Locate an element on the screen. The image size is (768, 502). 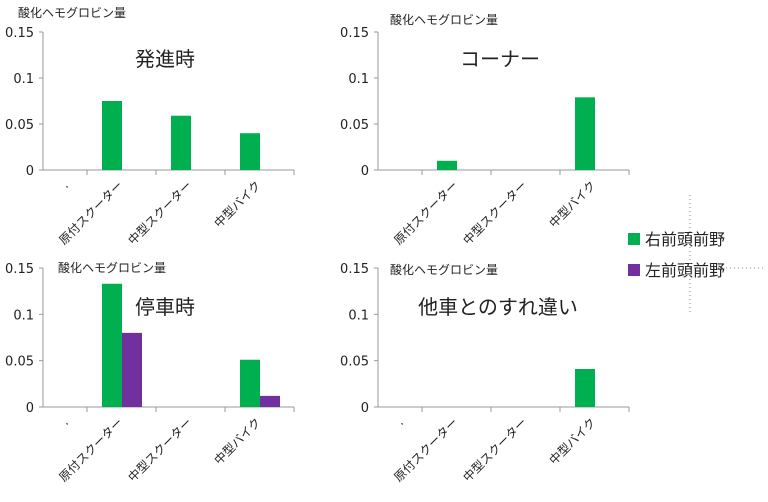
chart-title: 発進時 is located at coordinates (165, 59).